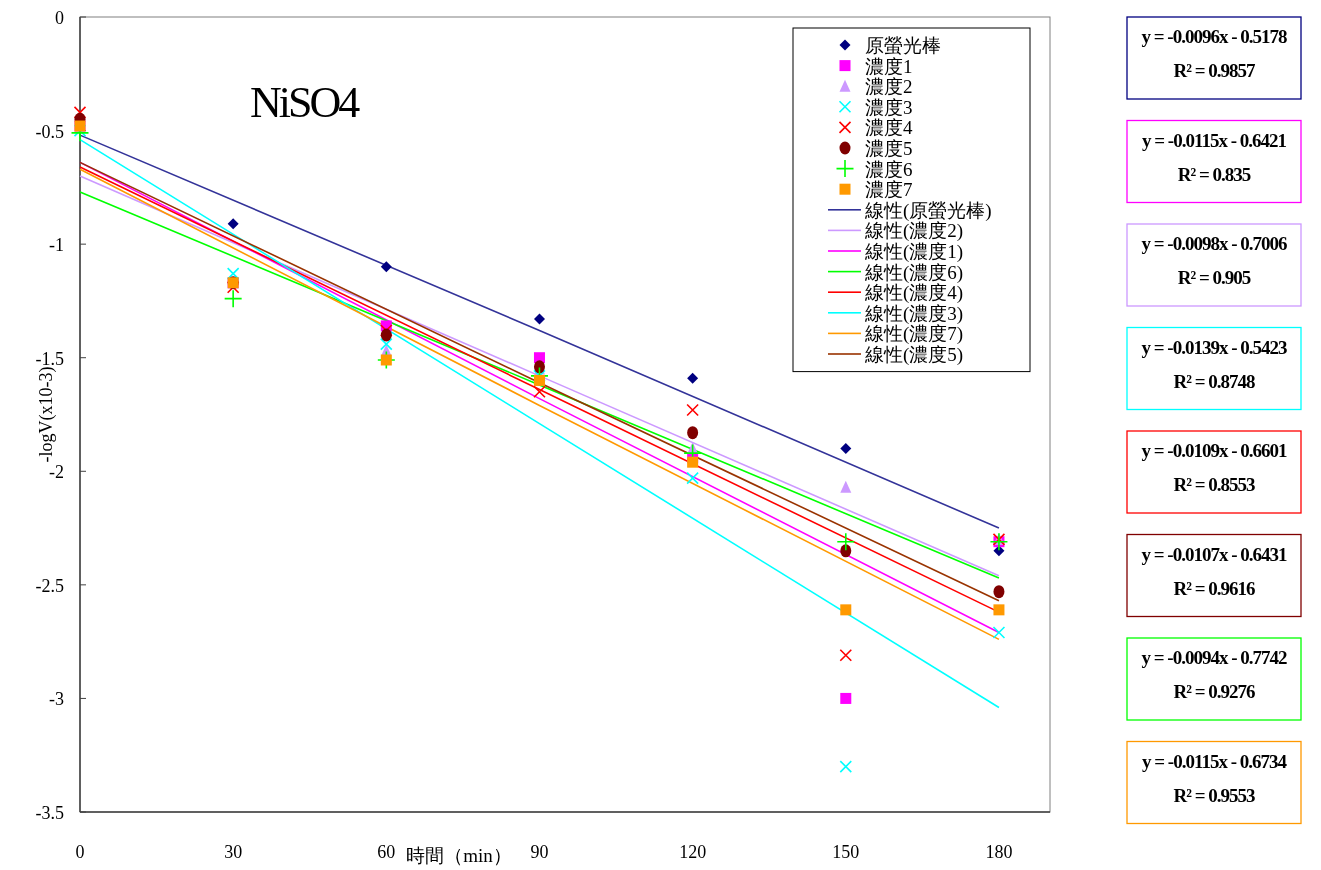 Image resolution: width=1321 pixels, height=870 pixels. I want to click on legend-label: 原螢光棒, so click(903, 45).